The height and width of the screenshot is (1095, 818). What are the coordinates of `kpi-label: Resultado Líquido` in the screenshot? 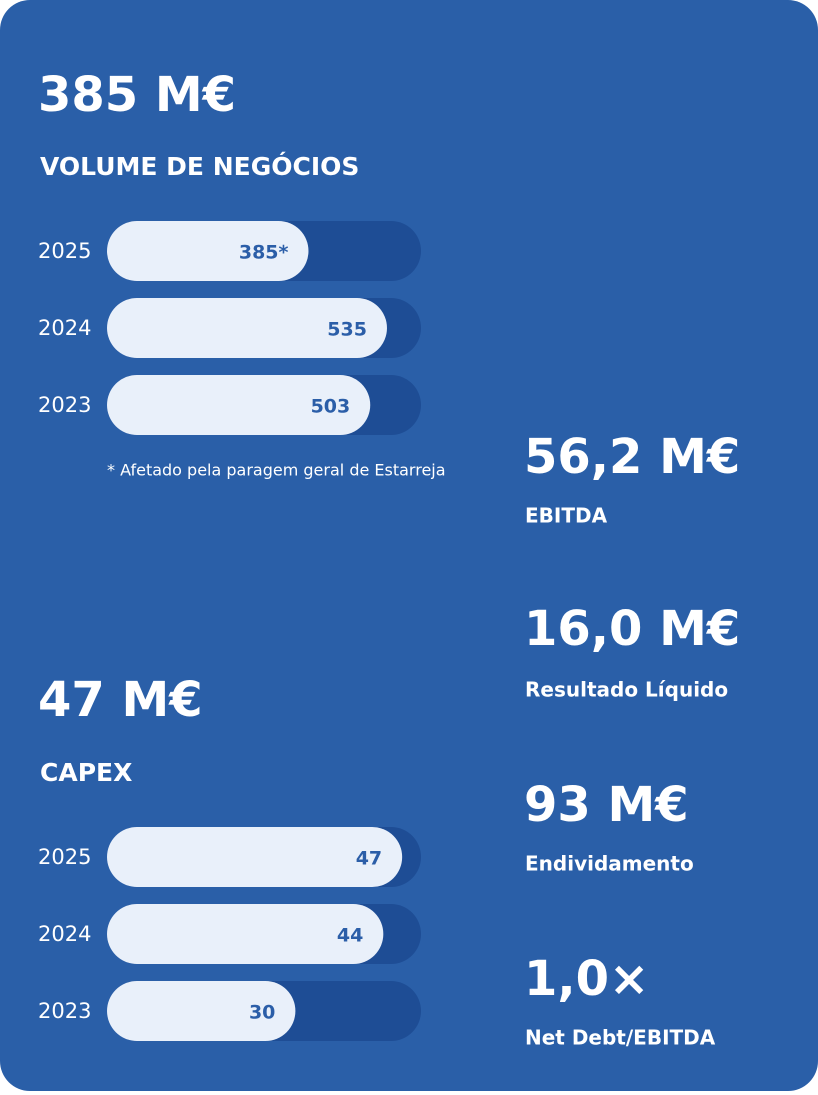 It's located at (626, 690).